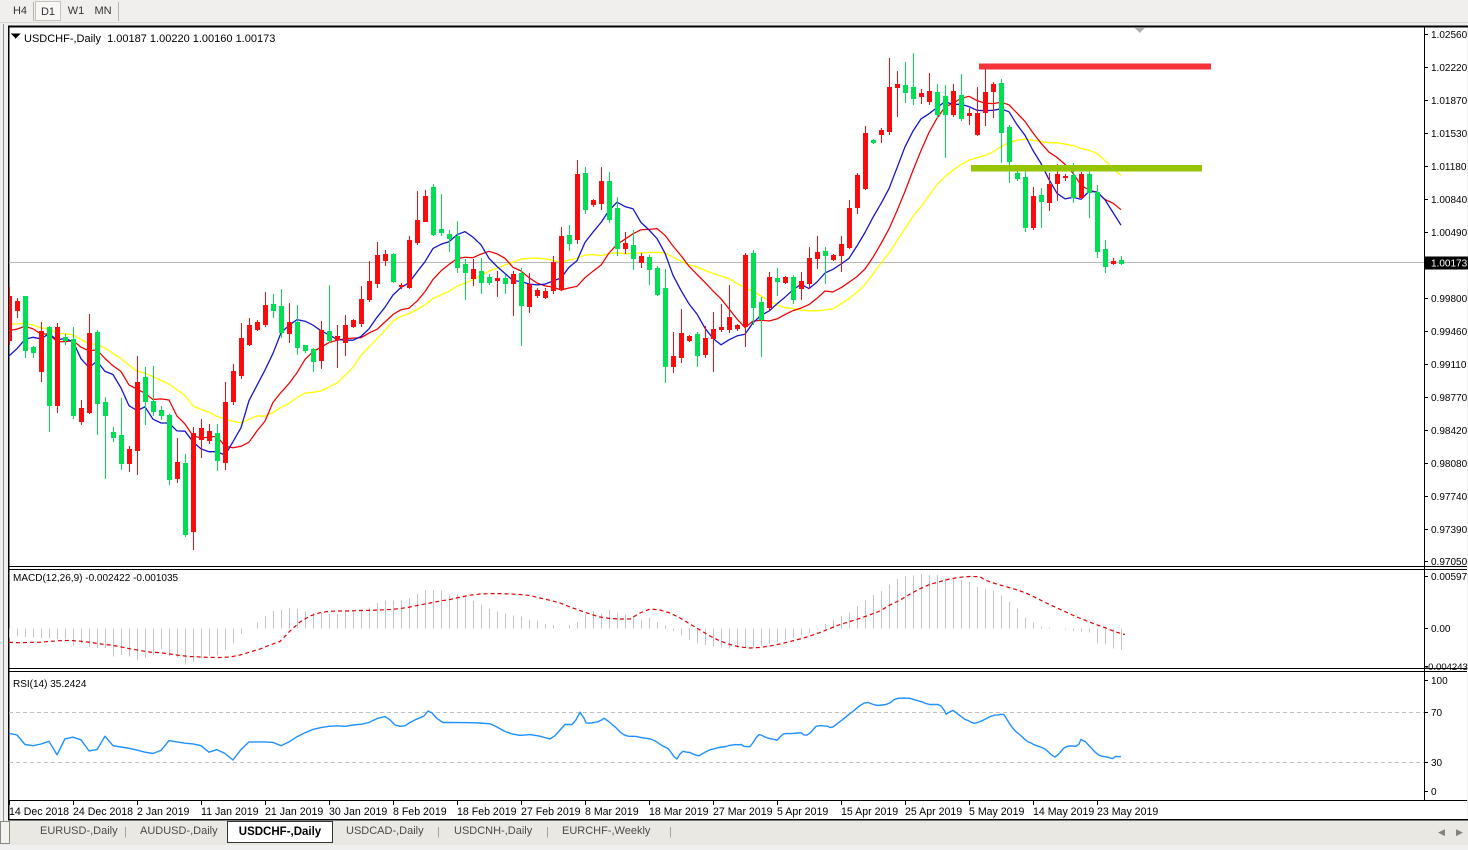 The width and height of the screenshot is (1468, 850). Describe the element at coordinates (1437, 713) in the screenshot. I see `svg-text: 70` at that location.